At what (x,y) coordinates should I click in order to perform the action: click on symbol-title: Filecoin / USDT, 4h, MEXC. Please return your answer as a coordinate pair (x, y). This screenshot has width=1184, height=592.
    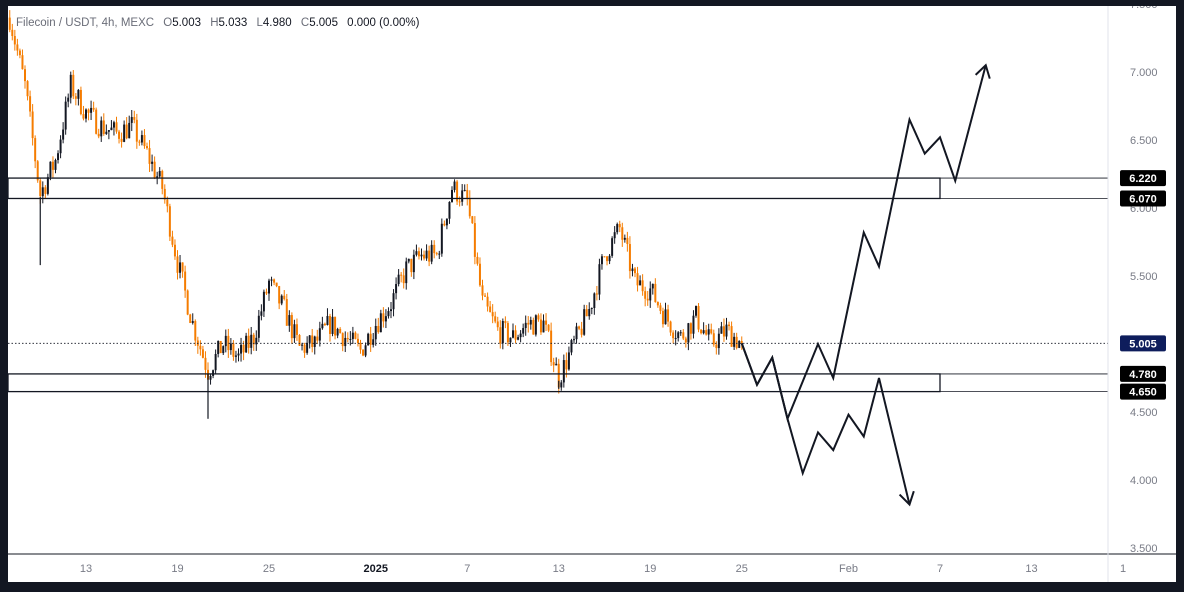
    Looking at the image, I should click on (85, 23).